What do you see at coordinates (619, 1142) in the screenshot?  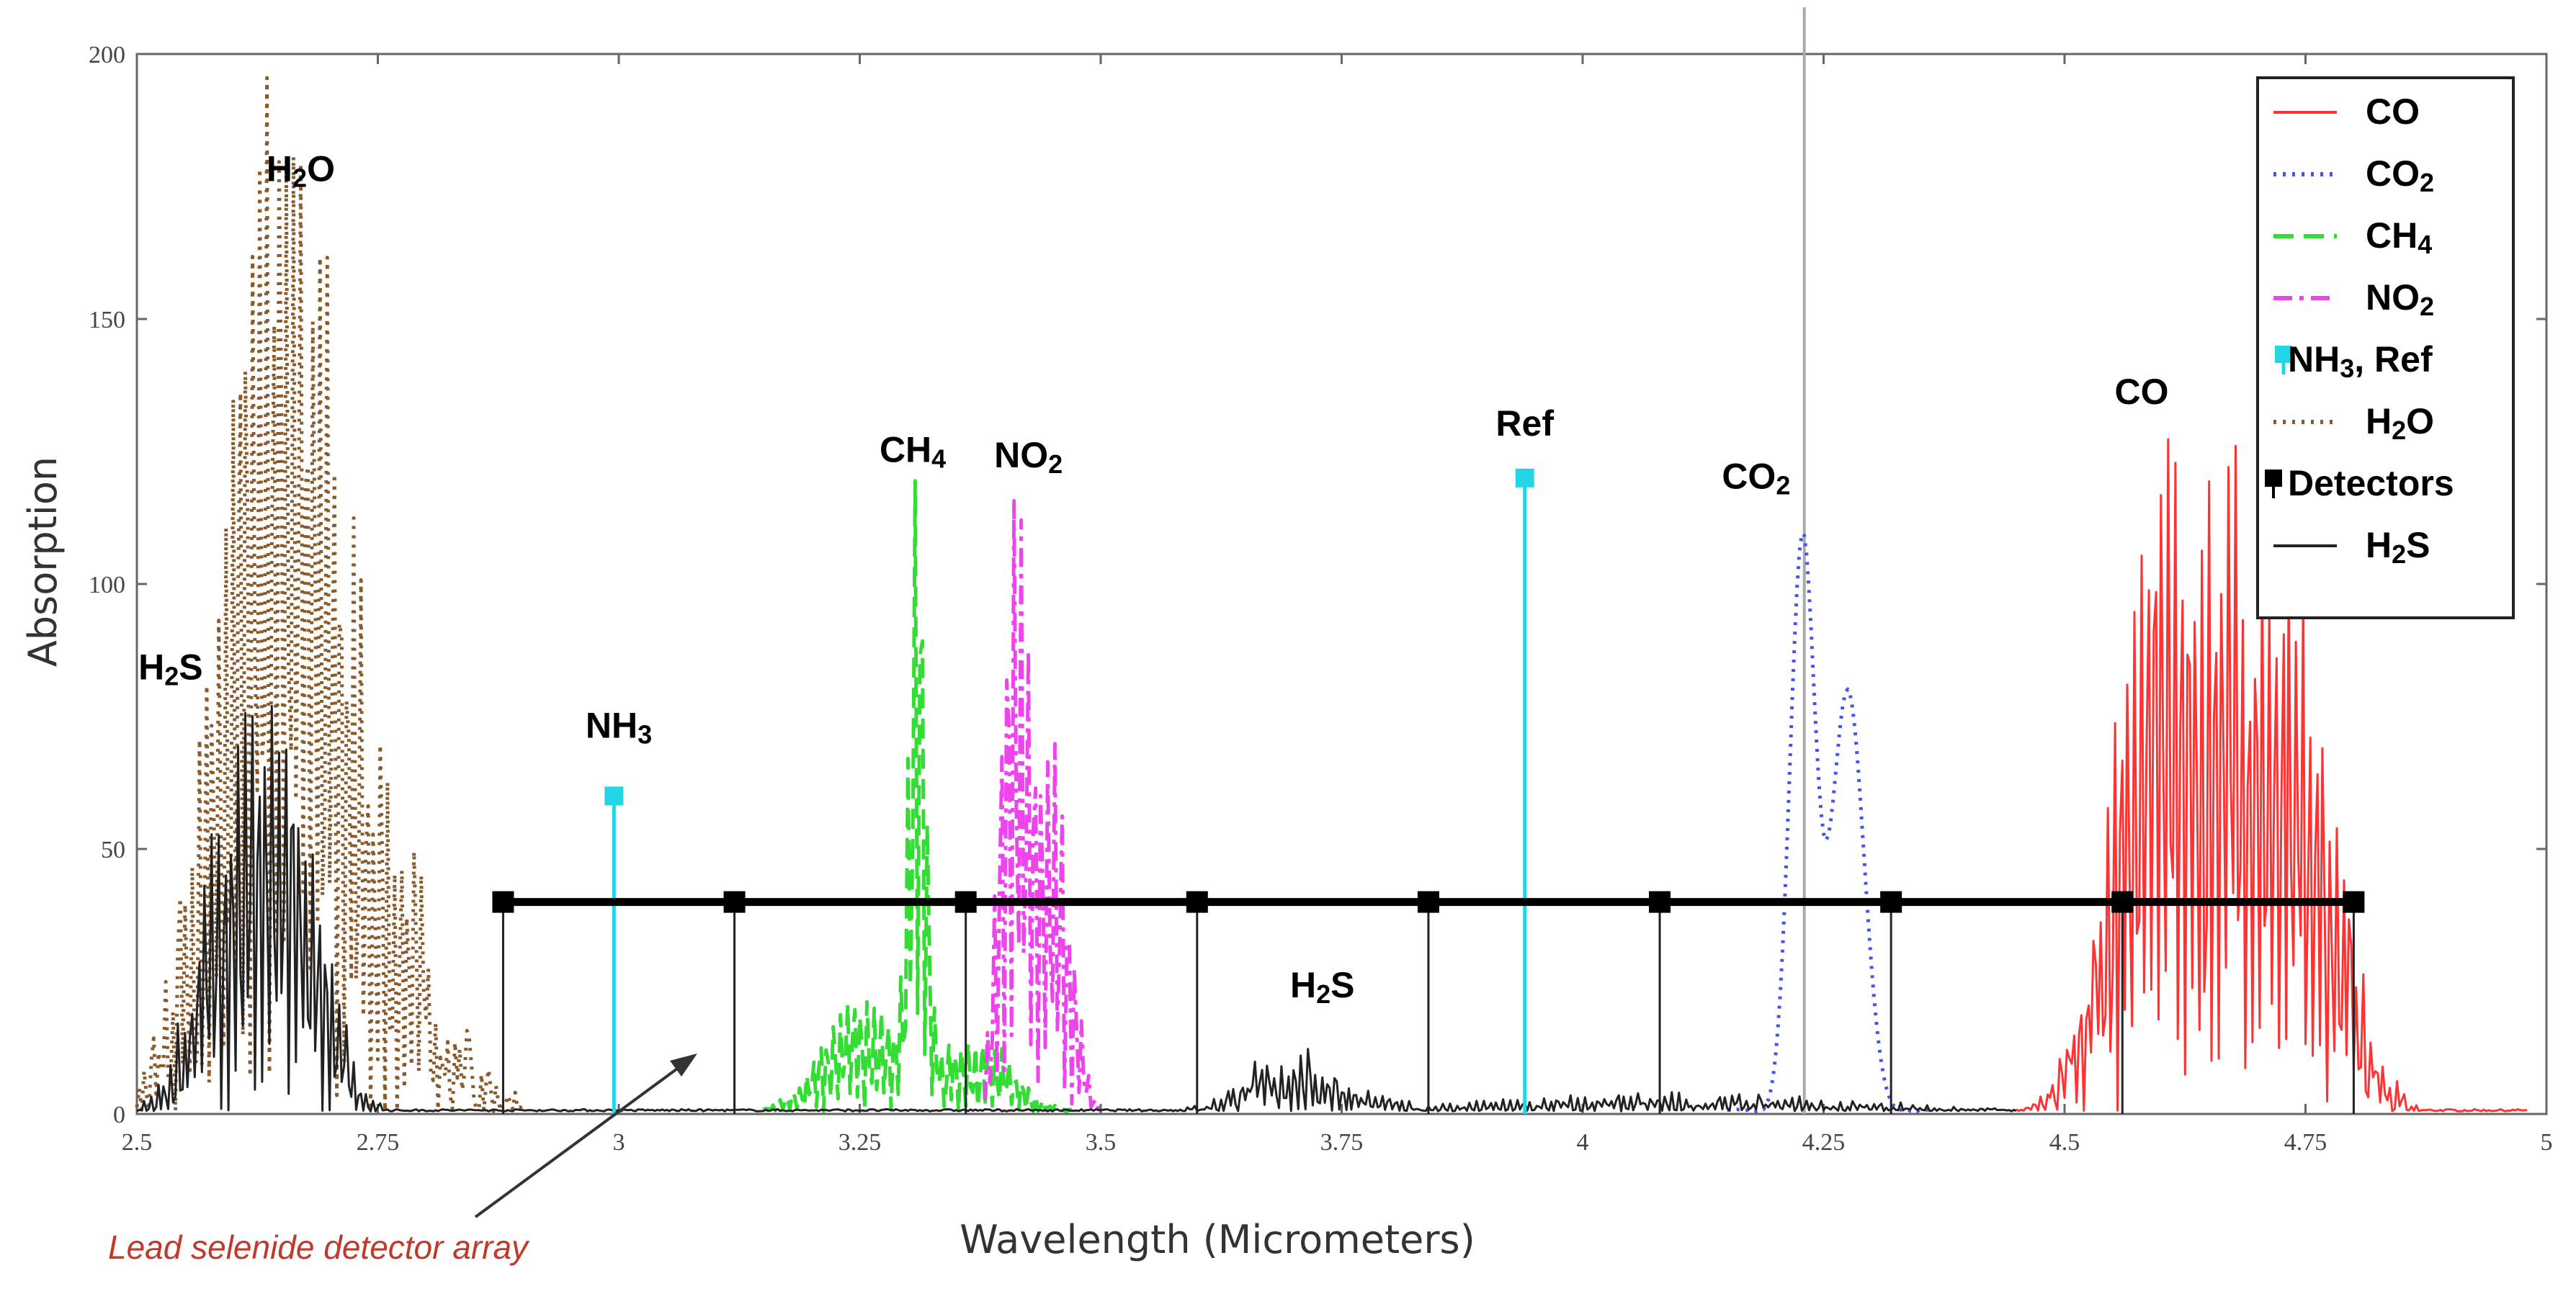 I see `x-tick-label: 3` at bounding box center [619, 1142].